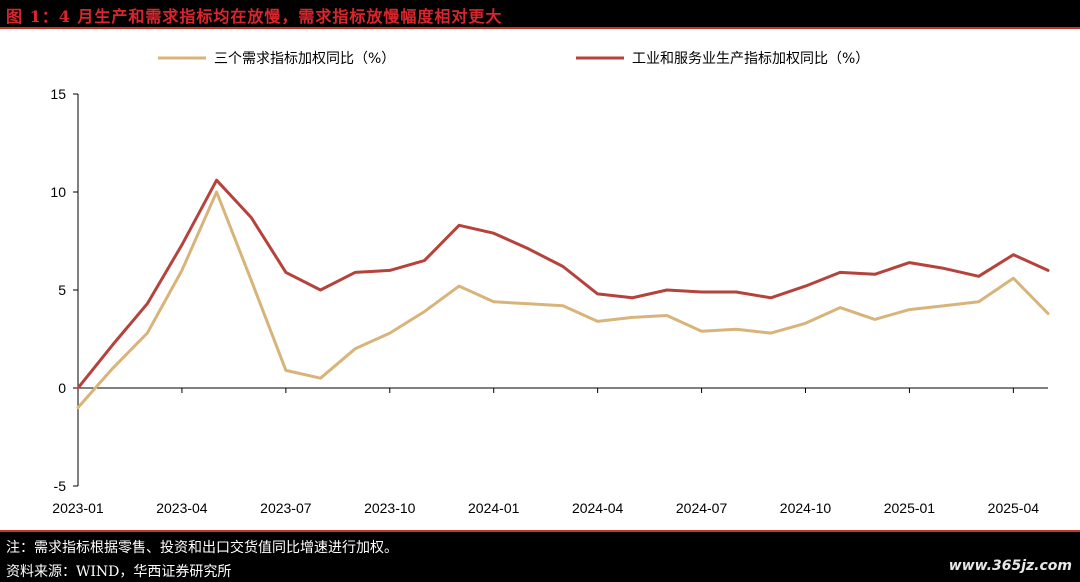  I want to click on x-tick-label: 2024-07, so click(702, 508).